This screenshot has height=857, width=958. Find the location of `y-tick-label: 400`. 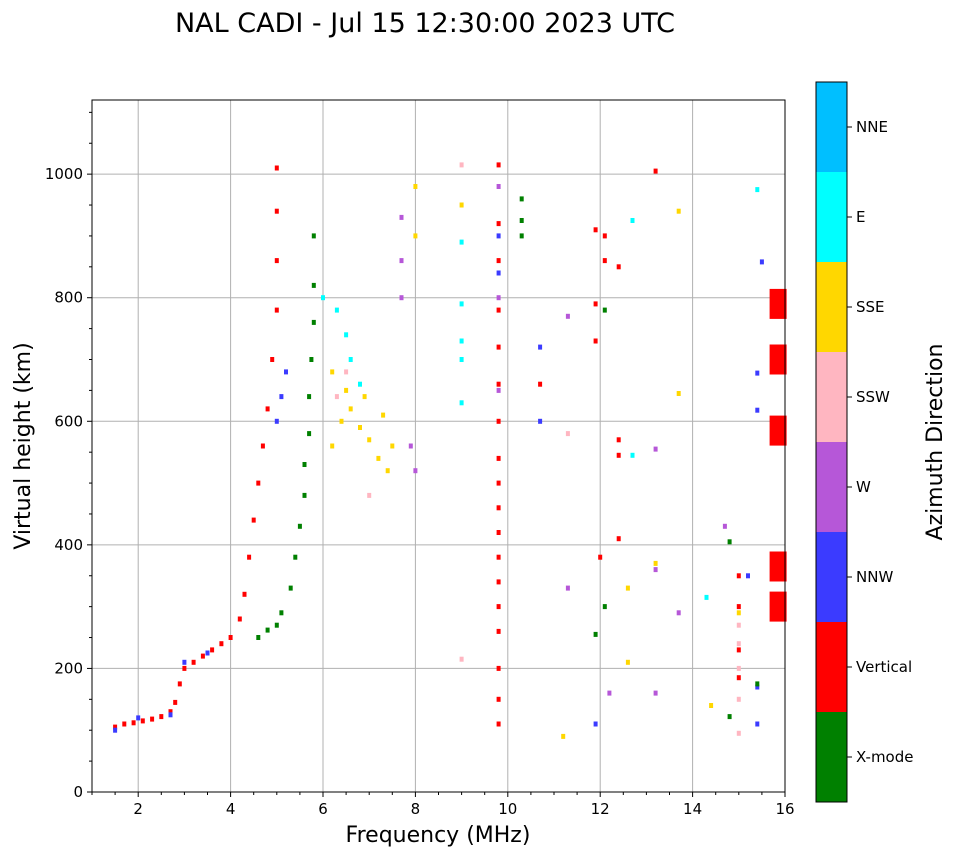

y-tick-label: 400 is located at coordinates (68, 545).